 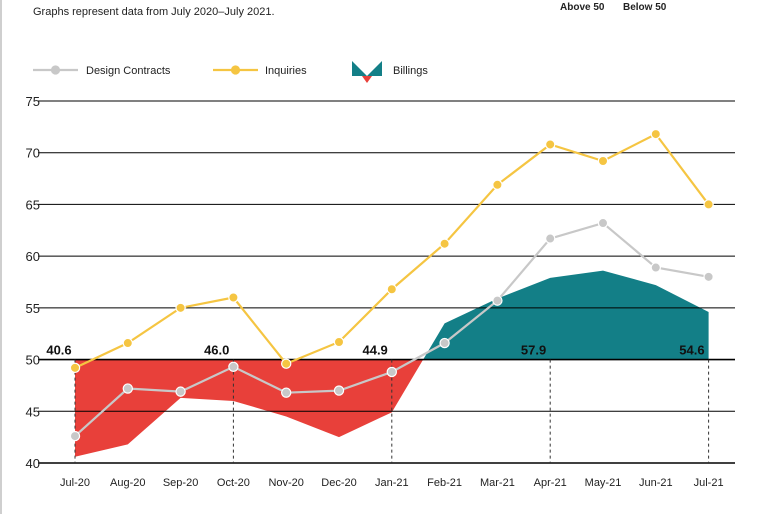 I want to click on billings-value-label-9: 57.9, so click(x=533, y=350).